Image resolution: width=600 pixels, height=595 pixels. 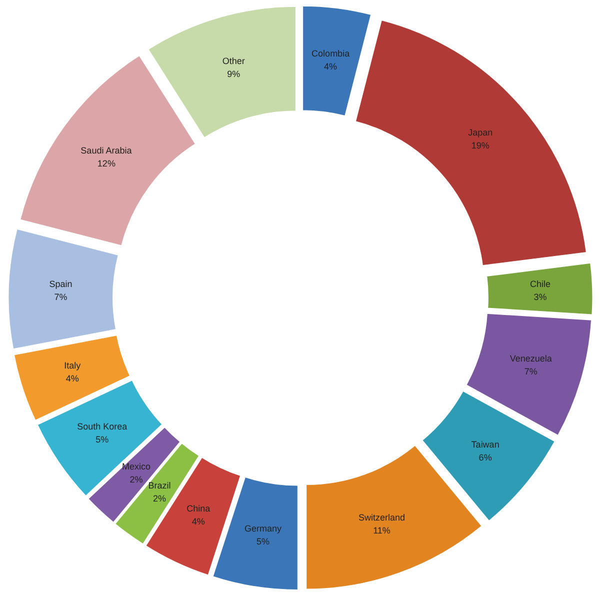 I want to click on slice-label: Chile, so click(x=540, y=283).